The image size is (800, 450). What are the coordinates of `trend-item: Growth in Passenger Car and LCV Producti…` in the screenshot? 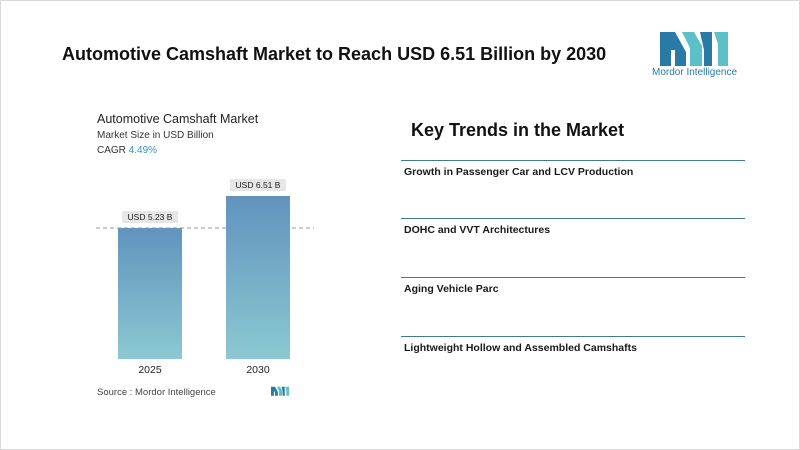 It's located at (573, 188).